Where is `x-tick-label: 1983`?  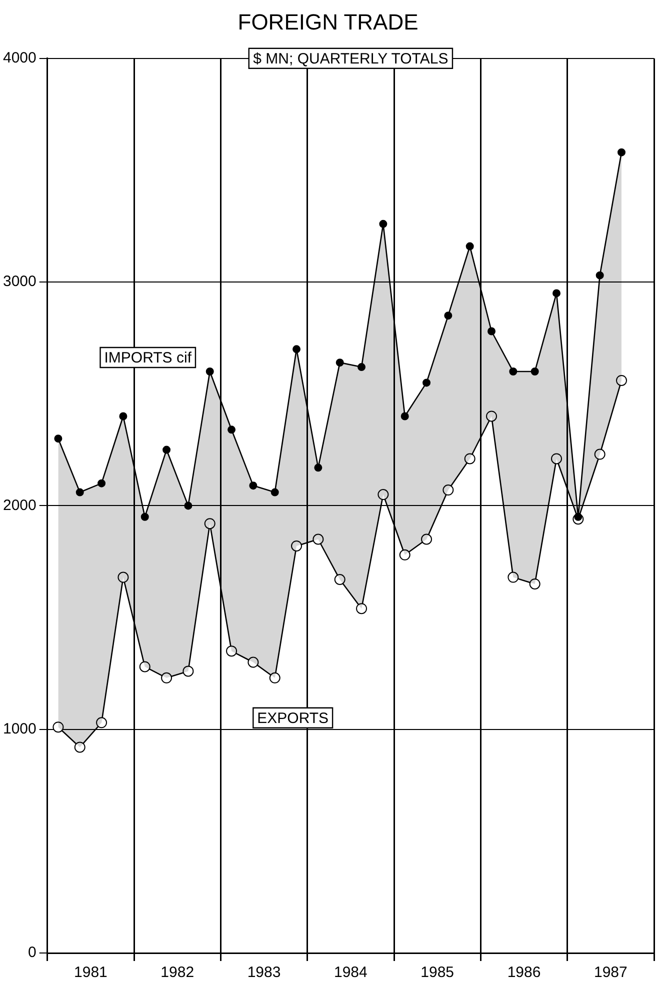
x-tick-label: 1983 is located at coordinates (264, 973).